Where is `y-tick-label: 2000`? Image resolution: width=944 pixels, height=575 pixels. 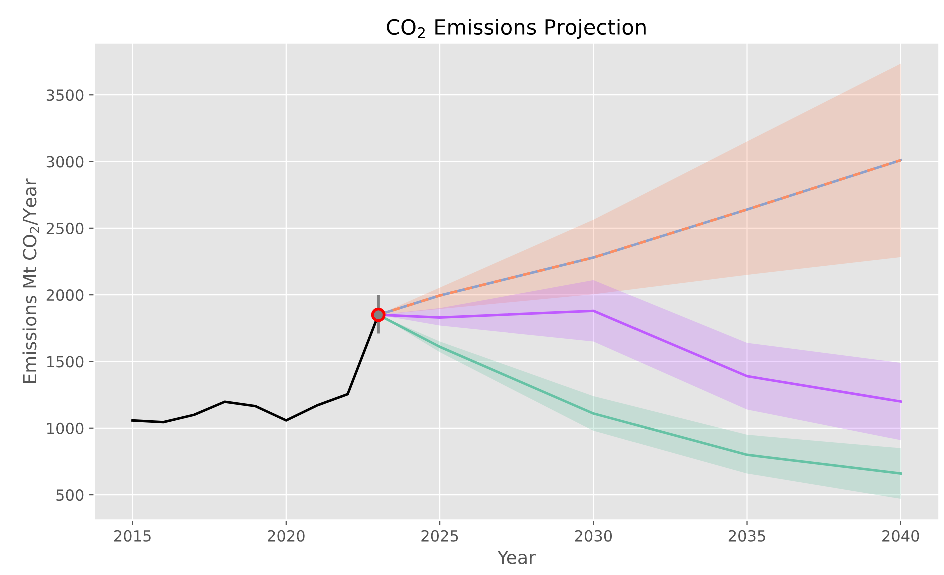
y-tick-label: 2000 is located at coordinates (65, 296).